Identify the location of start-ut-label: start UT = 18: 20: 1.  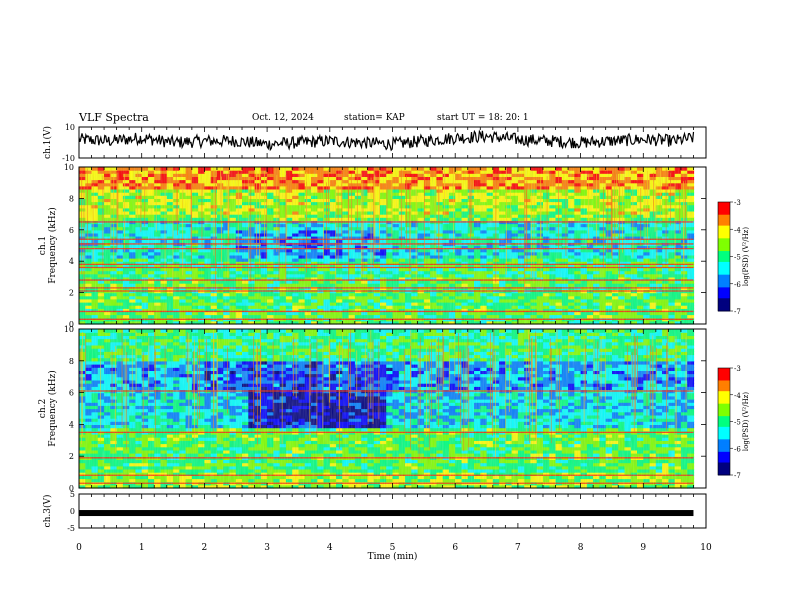
(483, 118).